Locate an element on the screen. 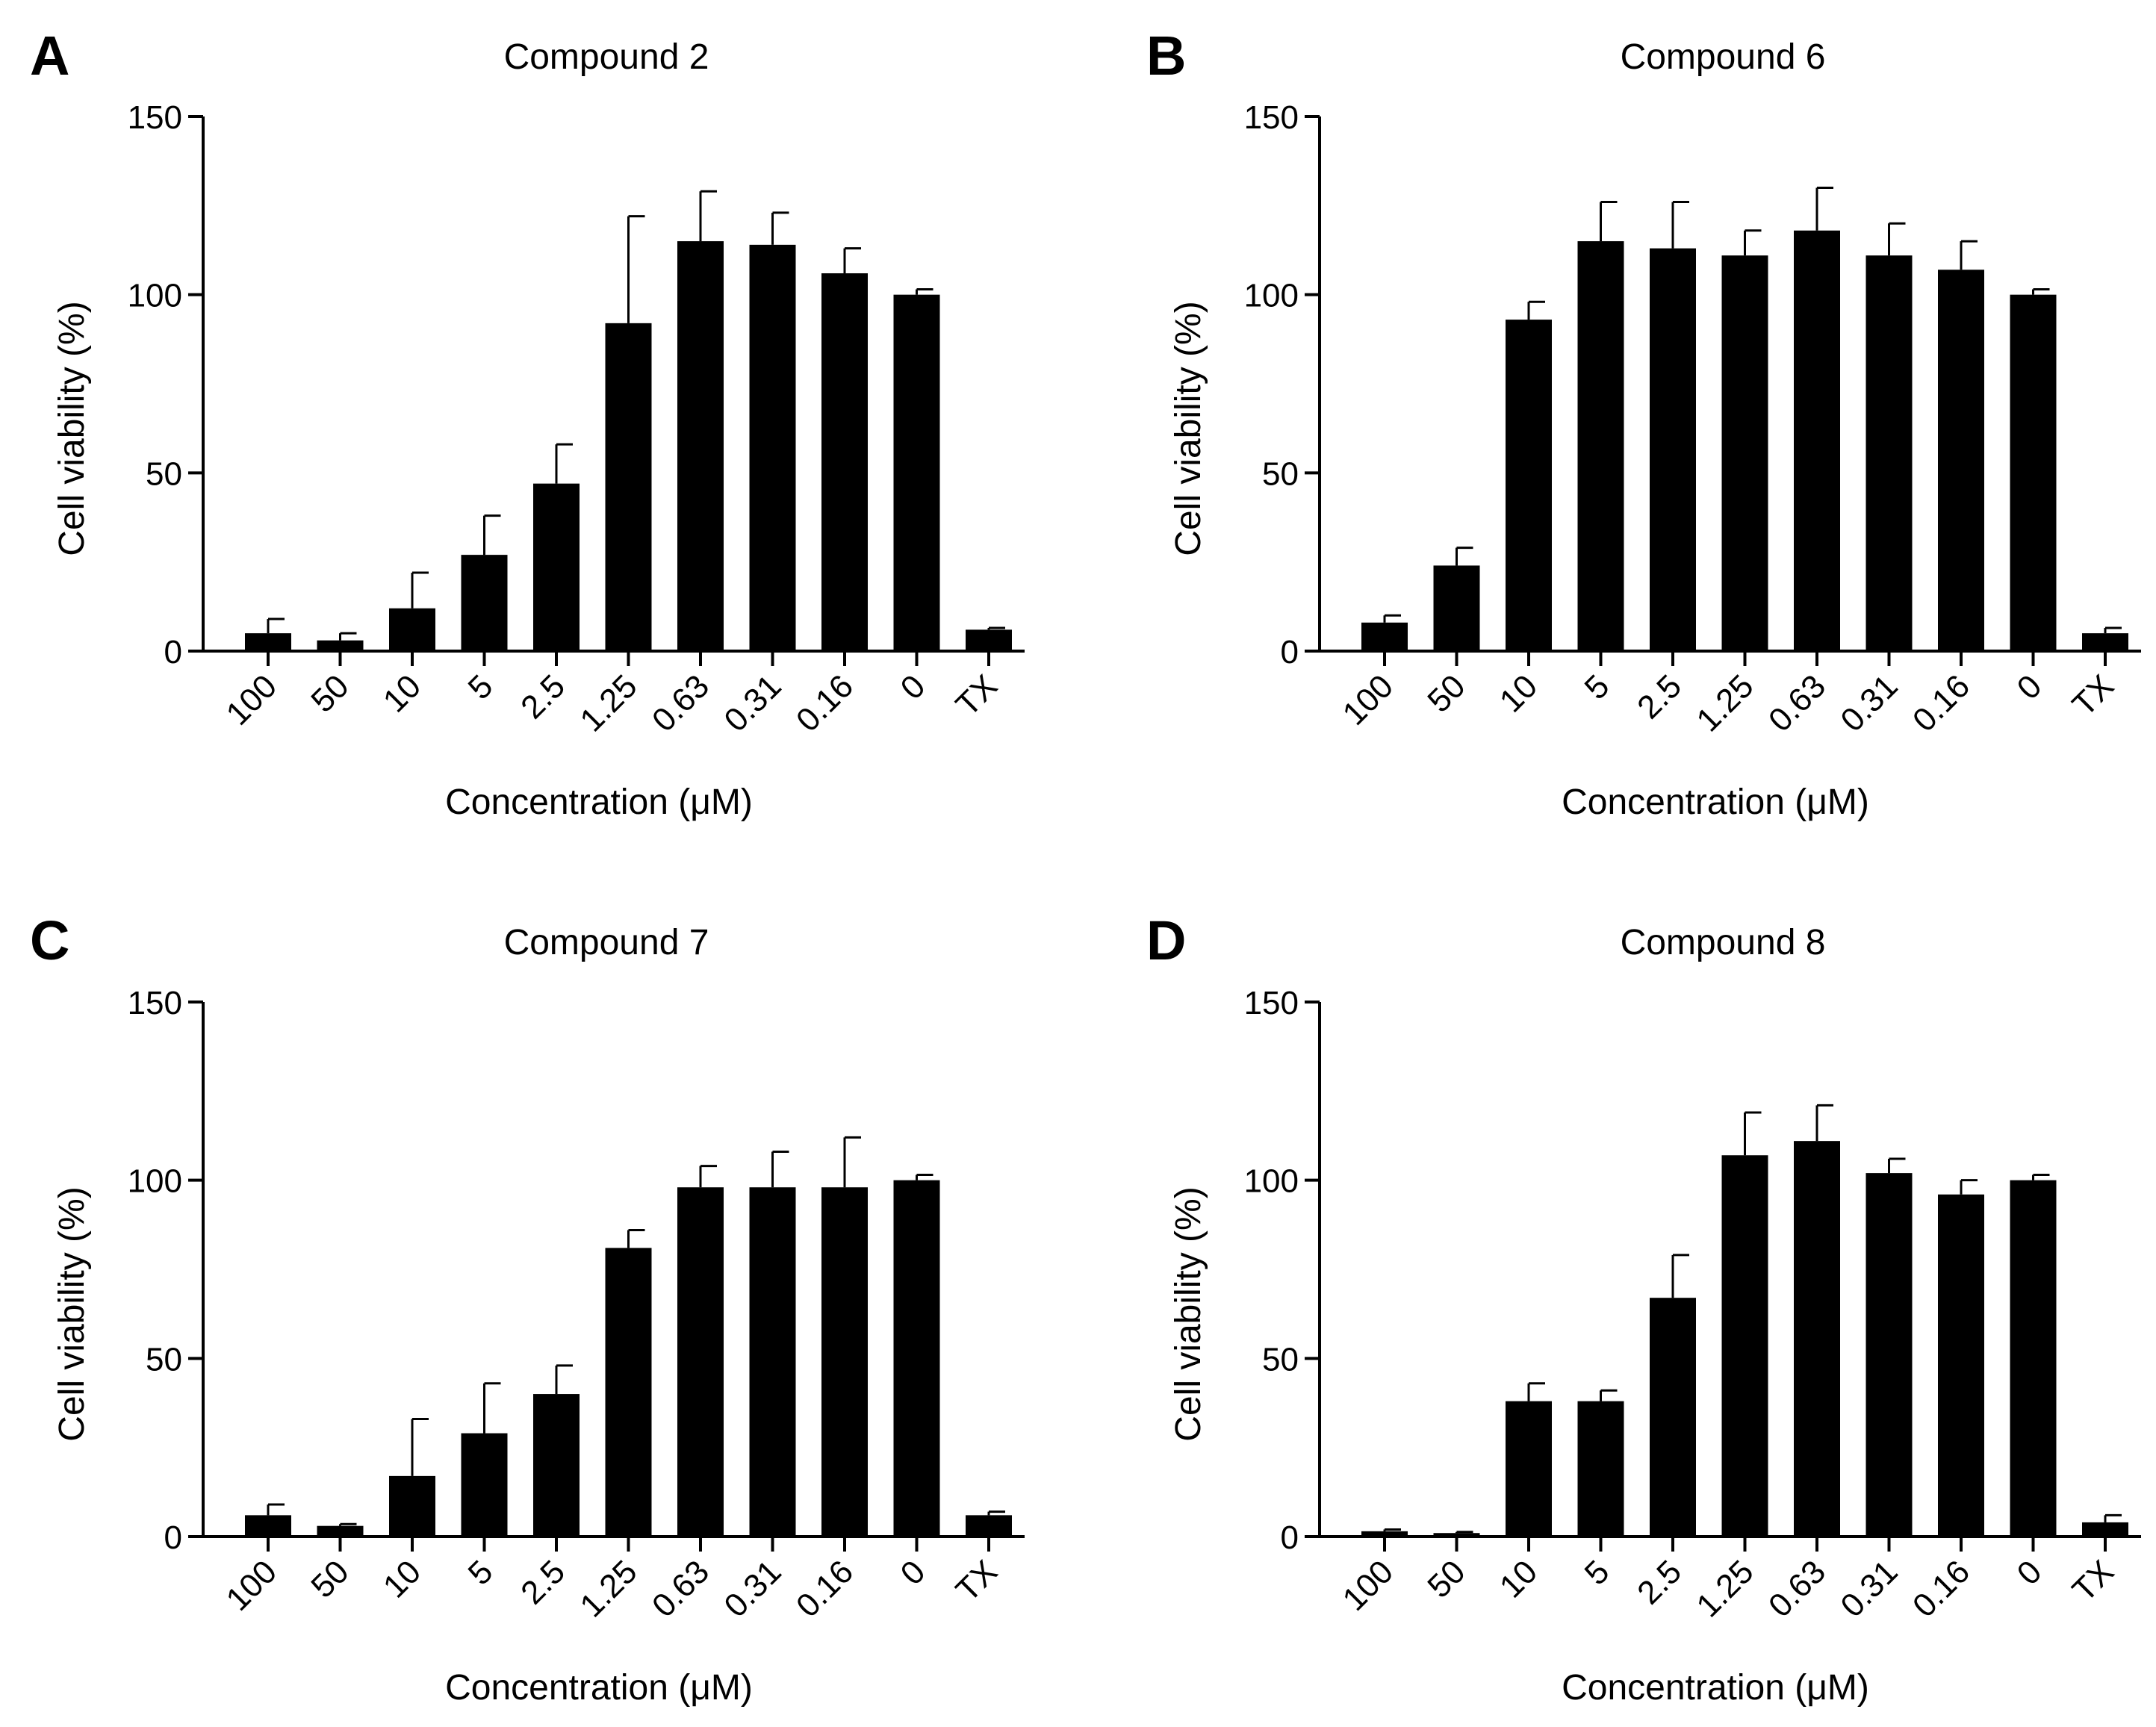 The width and height of the screenshot is (2156, 1727). panel-letter: C is located at coordinates (50, 940).